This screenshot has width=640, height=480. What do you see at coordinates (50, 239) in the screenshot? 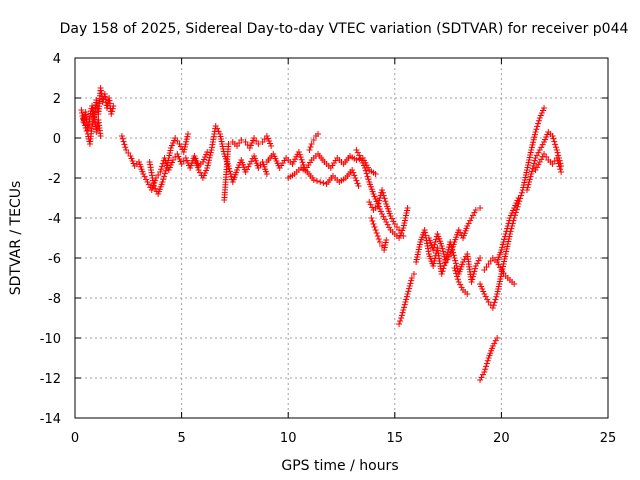
I see `y-tick-labels: -14 -12 -10 -8 -6 -4 -2 0 2 4` at bounding box center [50, 239].